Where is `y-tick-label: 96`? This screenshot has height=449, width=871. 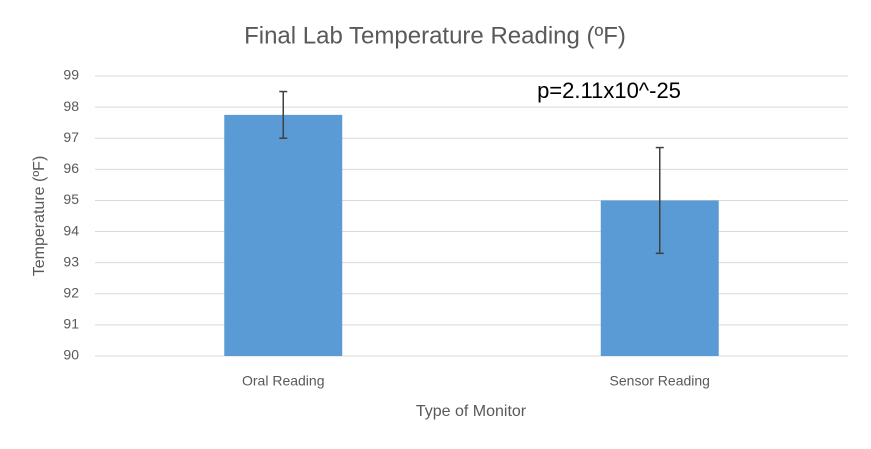
y-tick-label: 96 is located at coordinates (71, 168).